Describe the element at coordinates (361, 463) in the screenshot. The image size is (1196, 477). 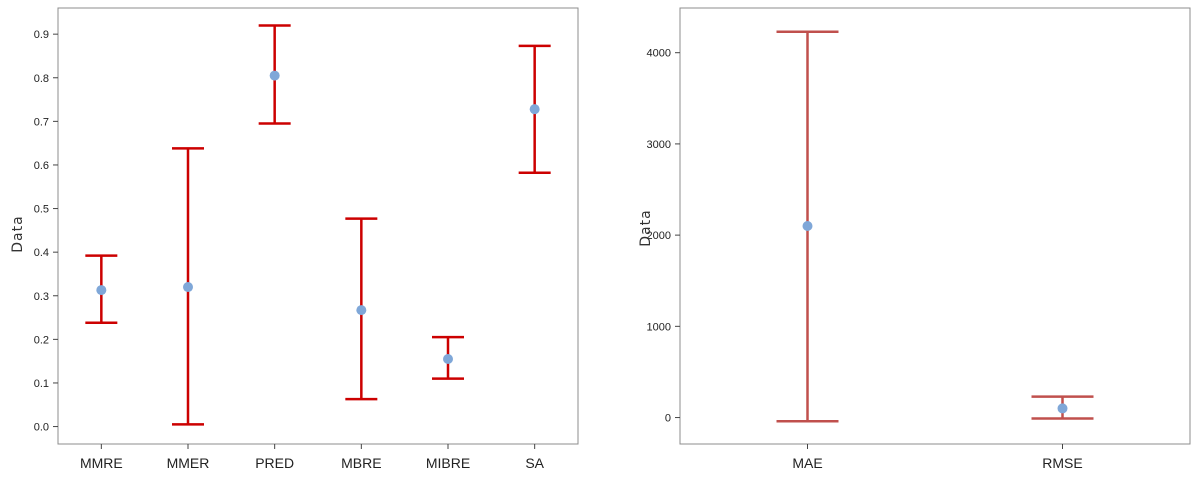
I see `x-tick-label: MBRE` at that location.